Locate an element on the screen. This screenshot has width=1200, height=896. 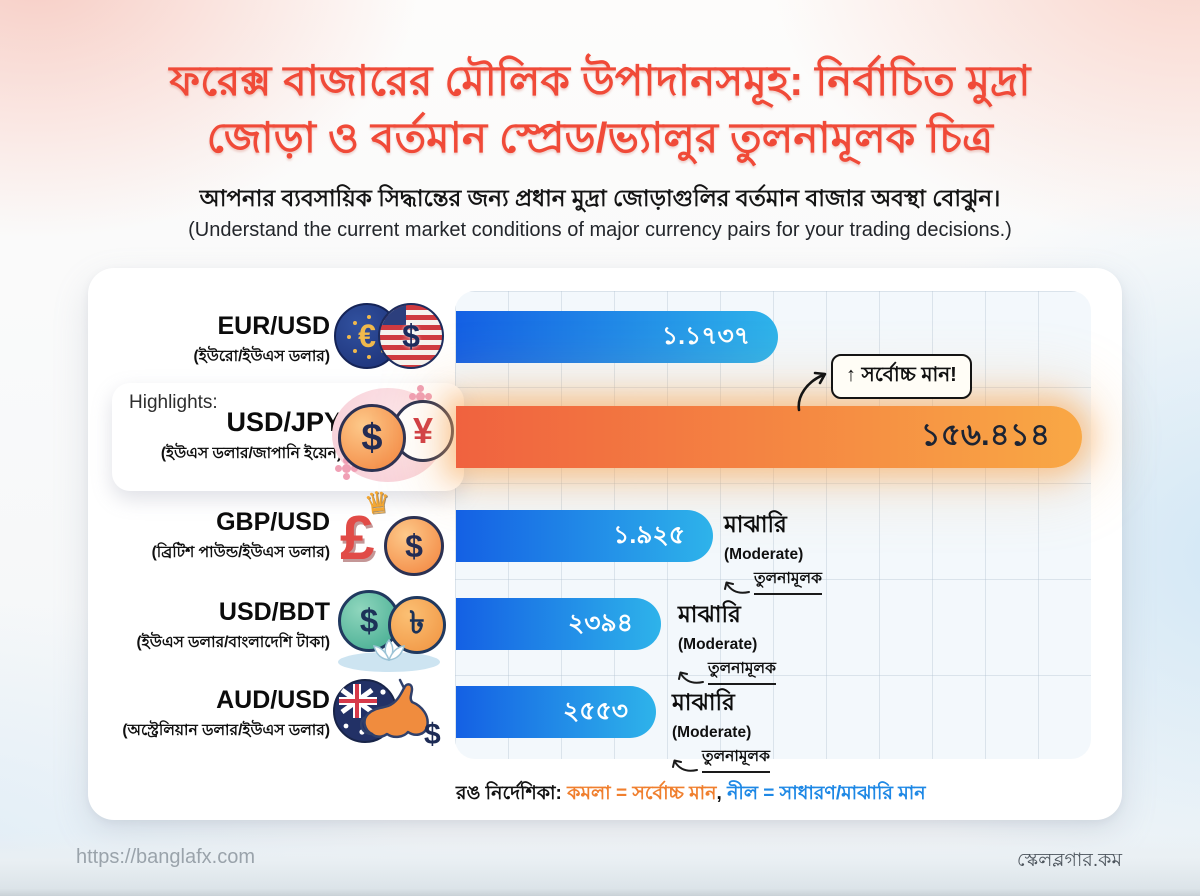
pair-name: USD/JPY is located at coordinates (284, 422).